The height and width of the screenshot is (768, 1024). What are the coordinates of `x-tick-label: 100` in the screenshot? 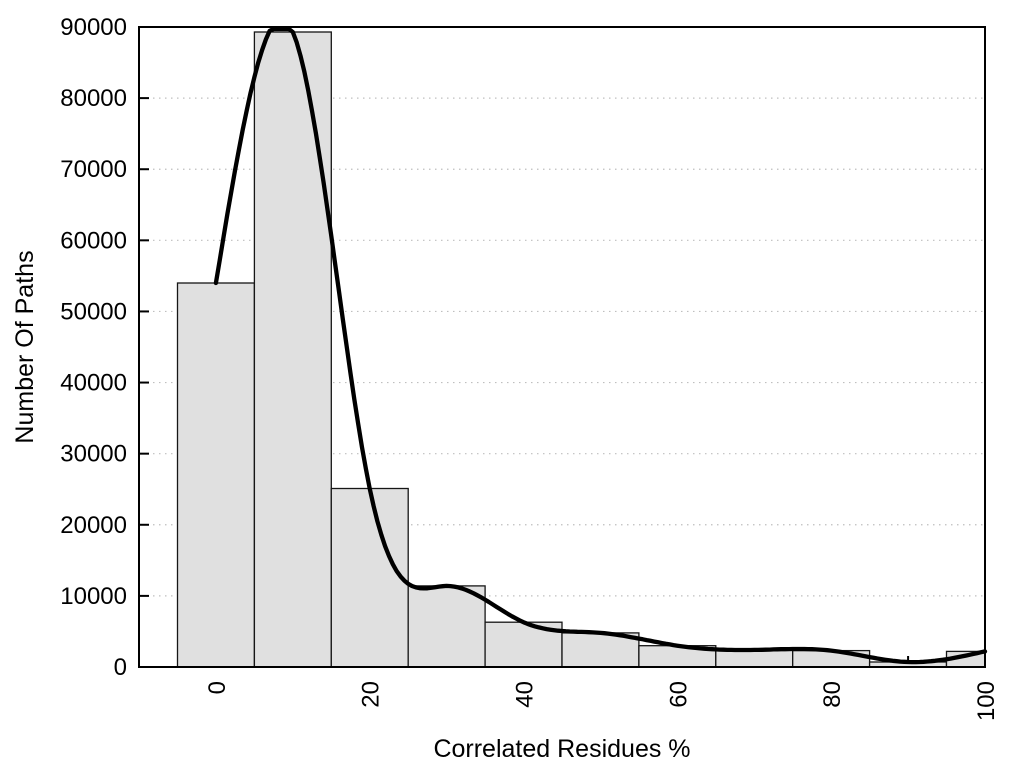 It's located at (986, 701).